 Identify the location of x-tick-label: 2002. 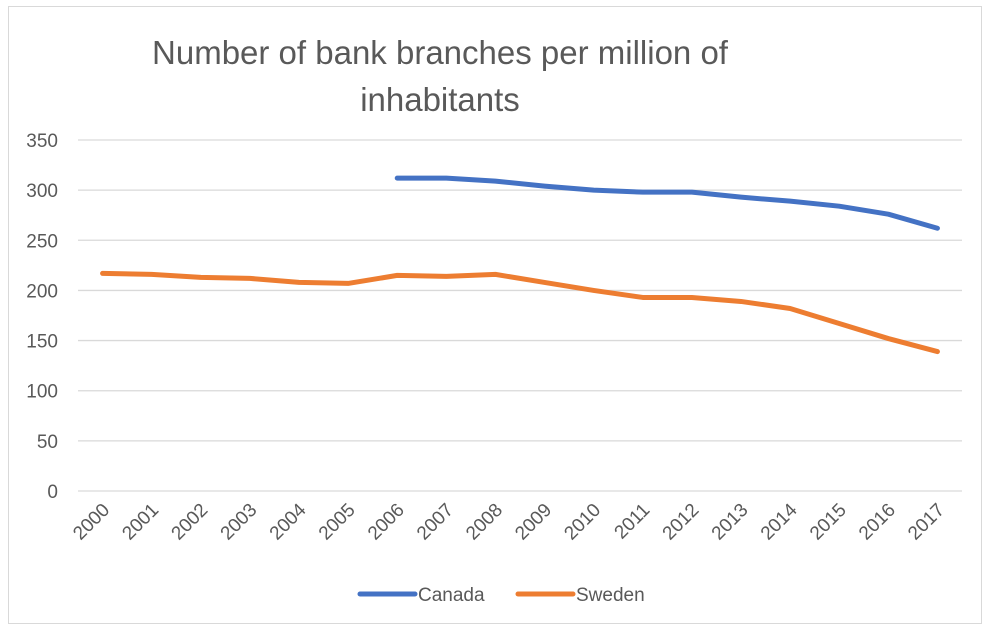
(190, 522).